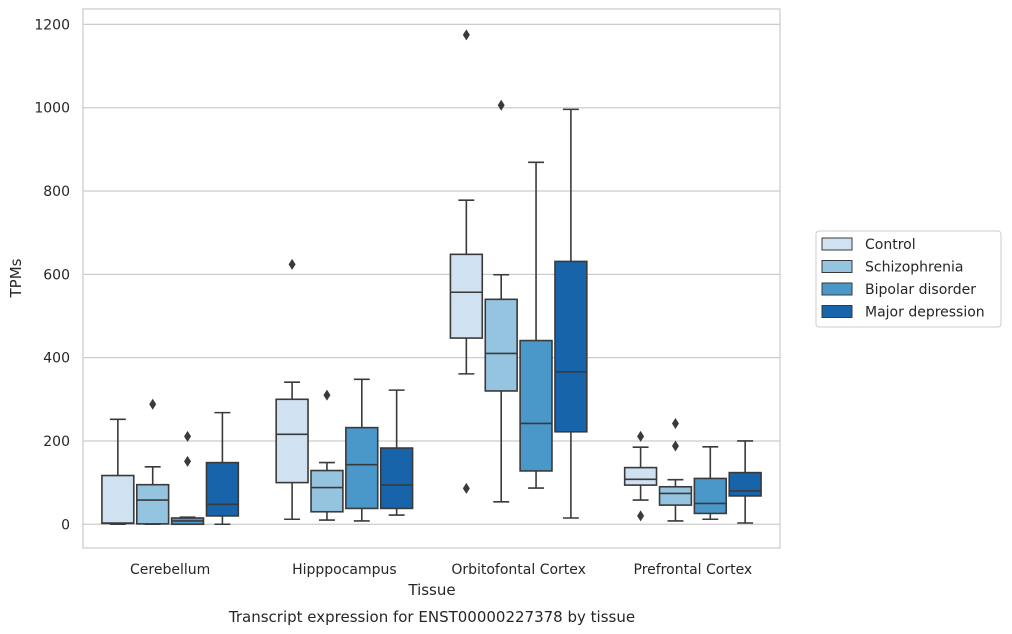 This screenshot has height=634, width=1012. Describe the element at coordinates (52, 109) in the screenshot. I see `y-tick-label: 1000` at that location.